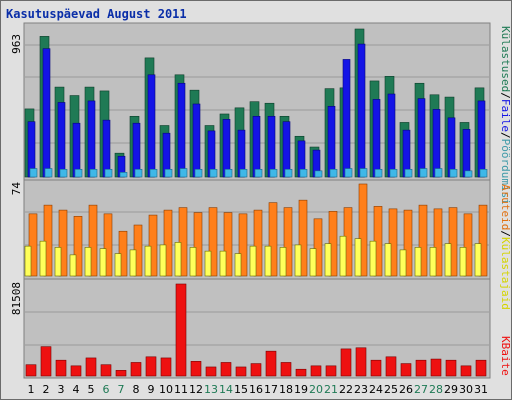  I want to click on legend-middle: Aruteid/Külastajaid, so click(505, 247).